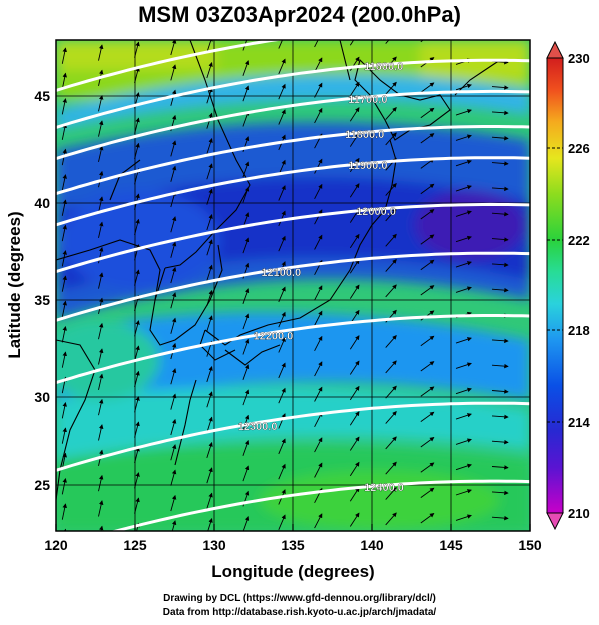 The image size is (599, 625). I want to click on colorbar-min-arrow, so click(555, 521).